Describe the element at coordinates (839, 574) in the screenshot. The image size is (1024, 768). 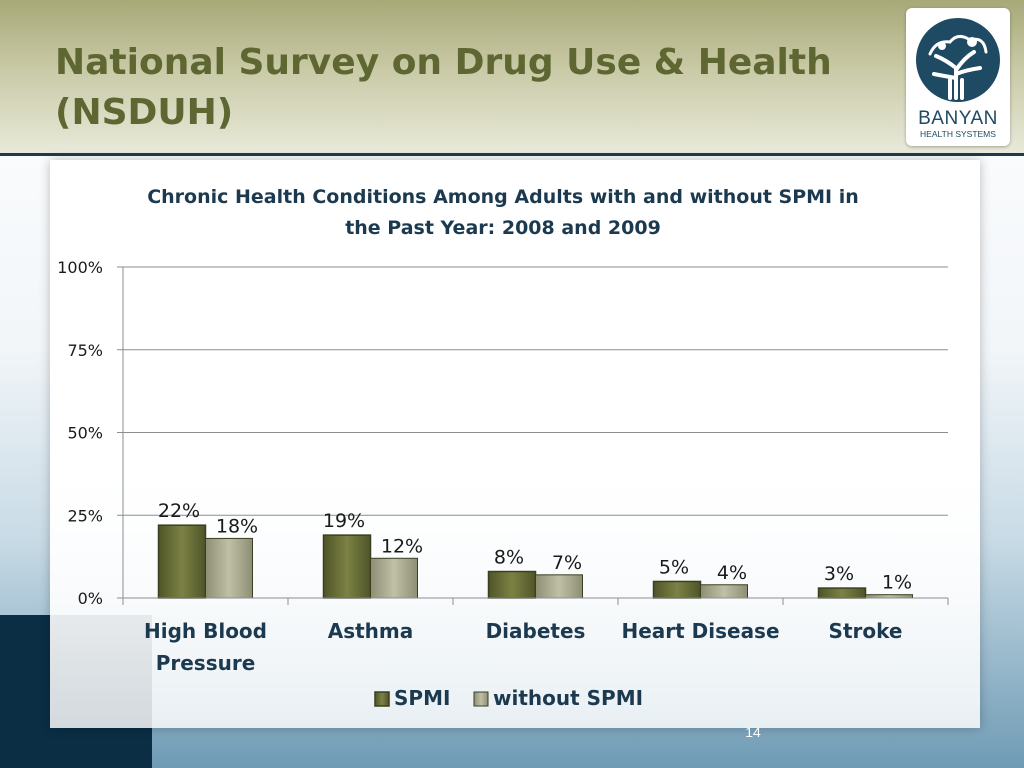
I see `data-label: 3%` at that location.